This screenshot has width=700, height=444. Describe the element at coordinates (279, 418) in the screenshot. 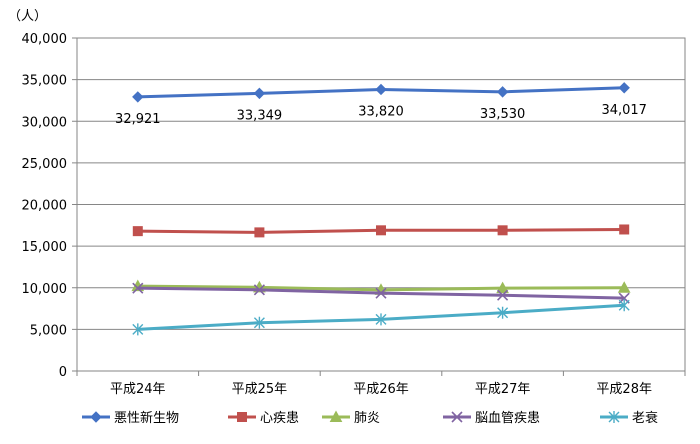

I see `legend-label: 心疾患` at that location.